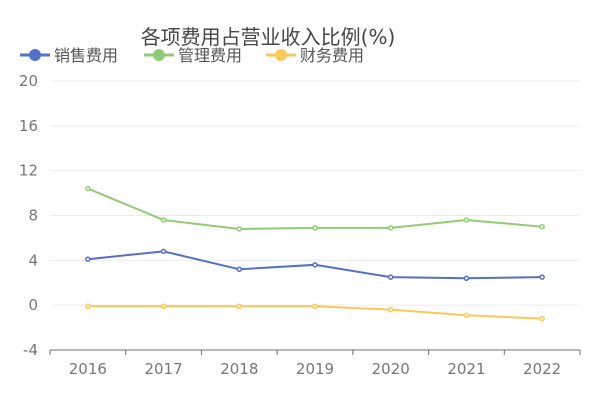  I want to click on y-tick-label: 0, so click(33, 305).